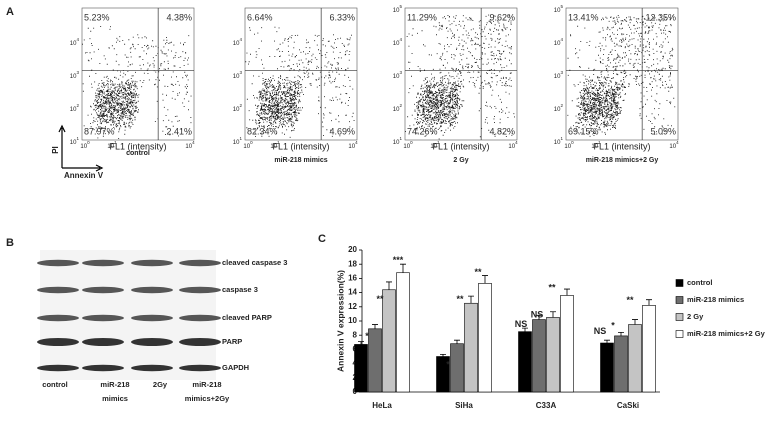 The image size is (776, 421). What do you see at coordinates (247, 317) in the screenshot?
I see `band-label: cleaved PARP` at bounding box center [247, 317].